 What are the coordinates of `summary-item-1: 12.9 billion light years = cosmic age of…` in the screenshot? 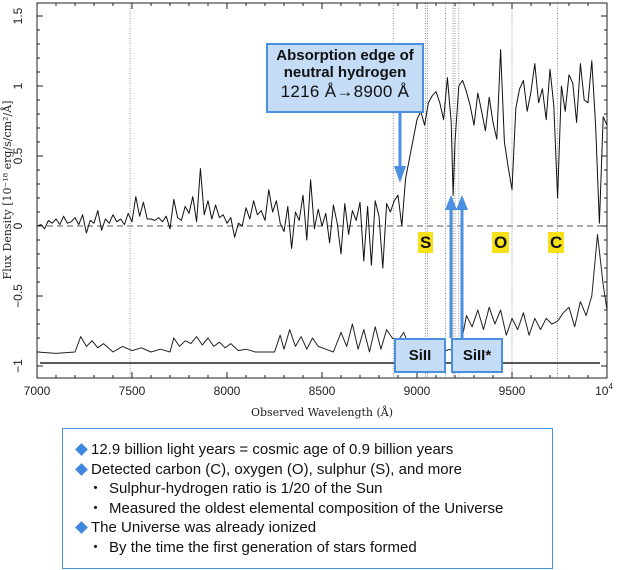 It's located at (313, 450).